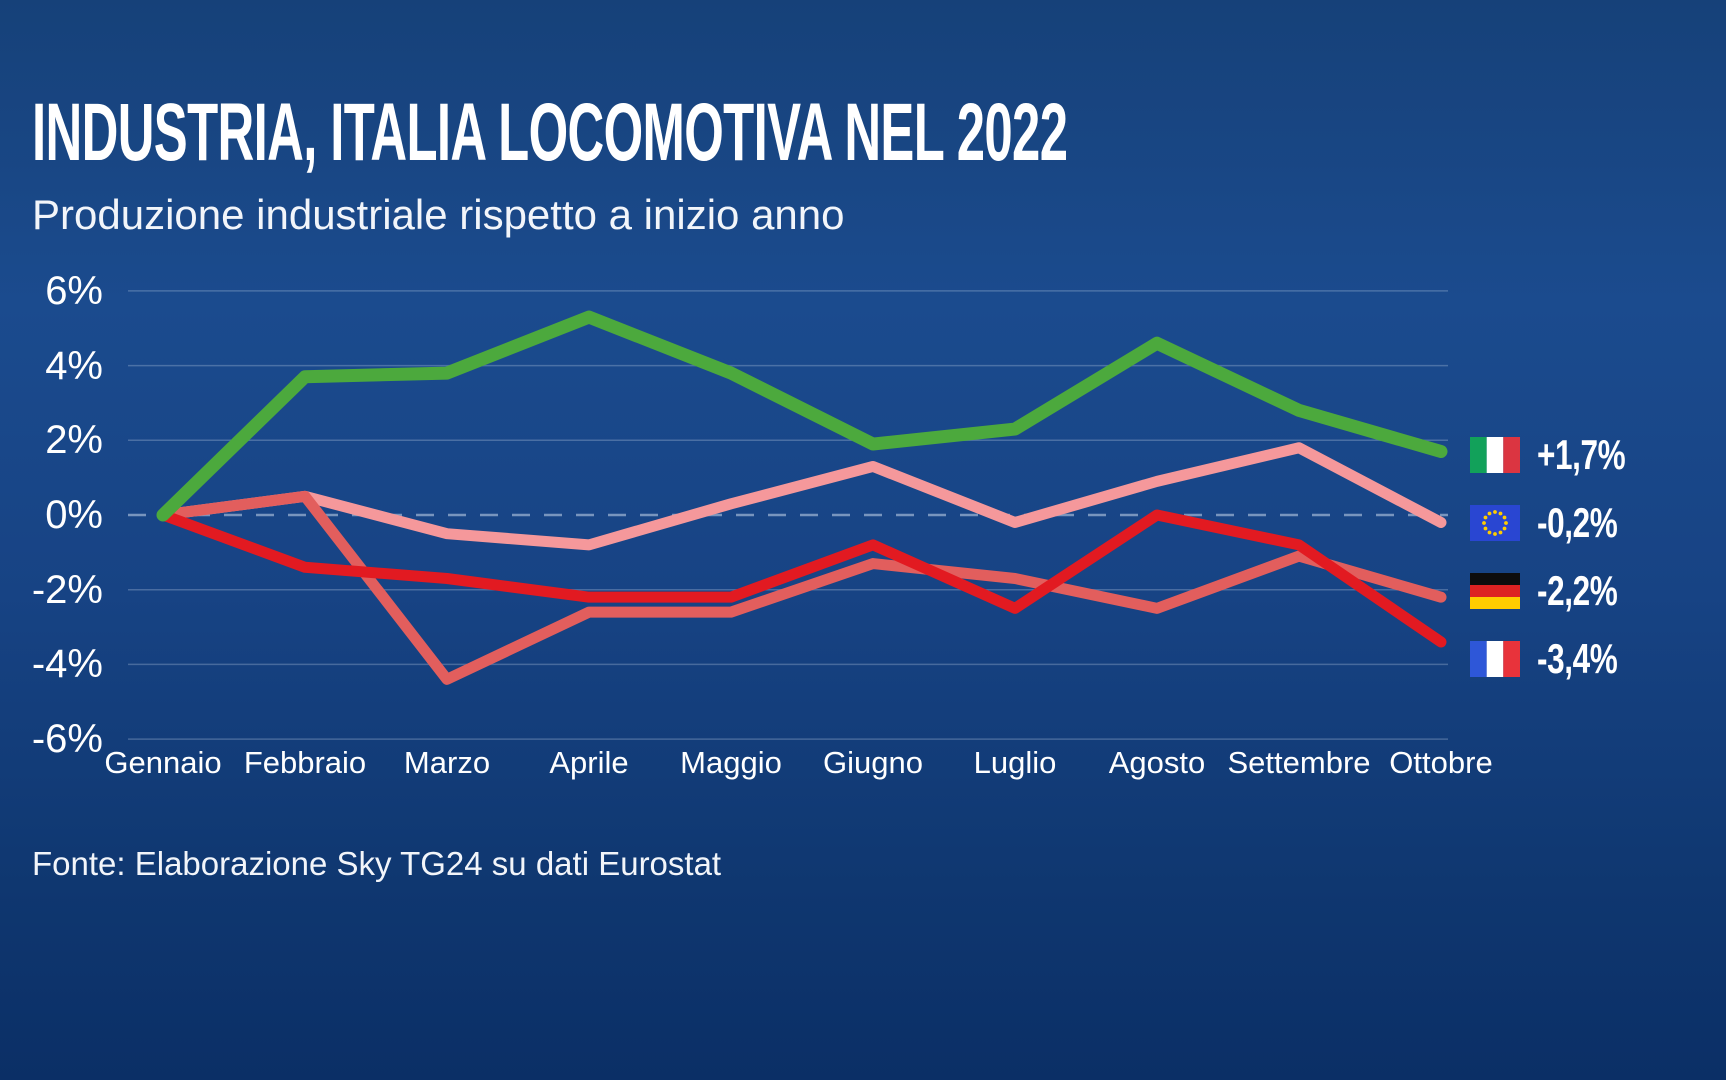  I want to click on y-tick-label: 0%, so click(74, 515).